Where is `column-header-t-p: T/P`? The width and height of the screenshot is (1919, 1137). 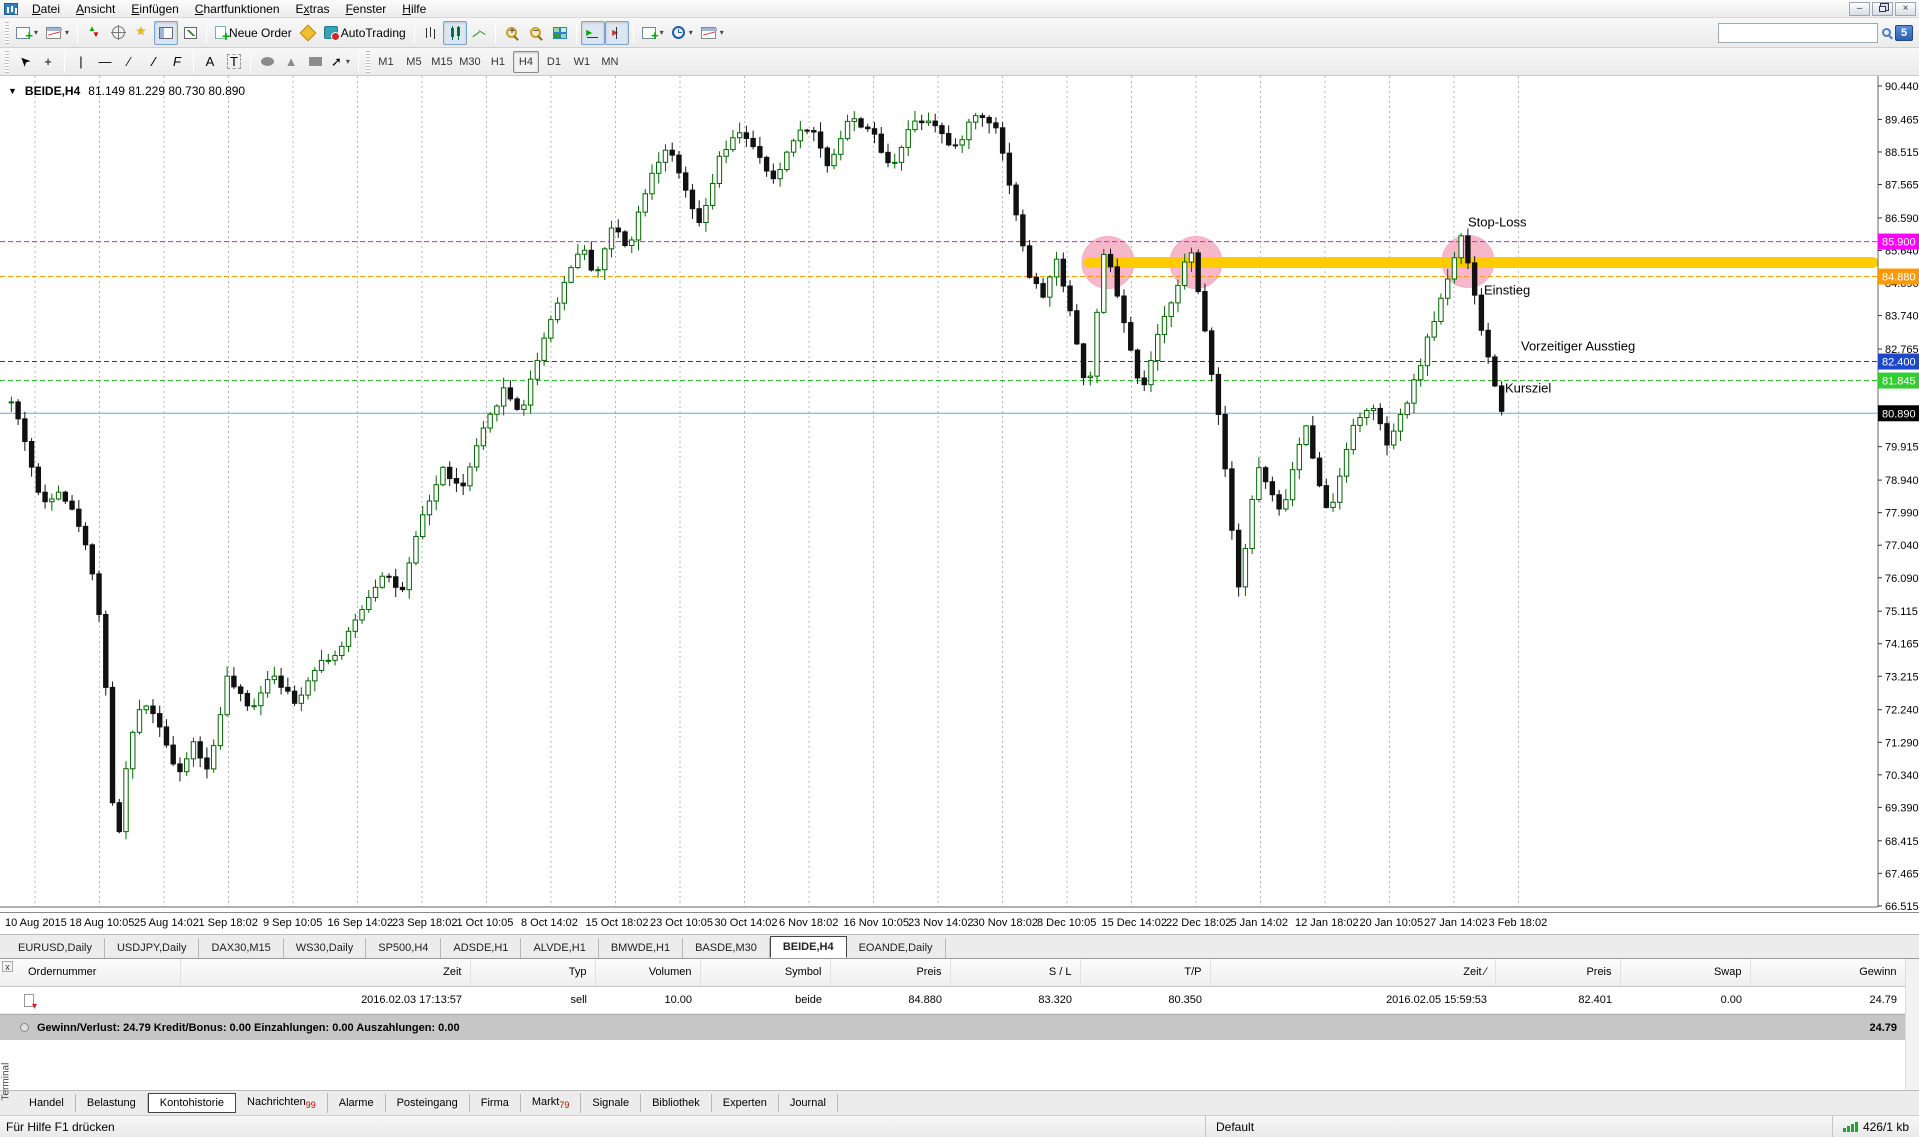
column-header-t-p: T/P is located at coordinates (1145, 973).